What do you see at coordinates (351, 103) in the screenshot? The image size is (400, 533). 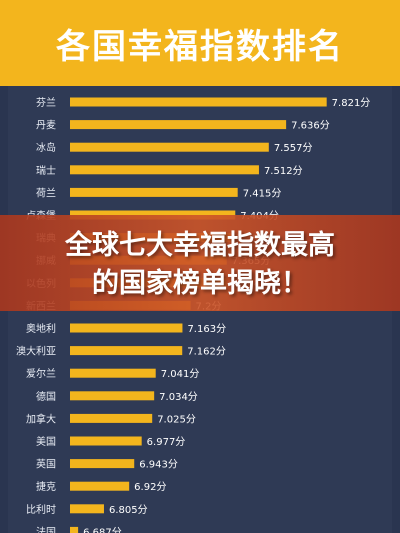 I see `value-label-0: 7.821分` at bounding box center [351, 103].